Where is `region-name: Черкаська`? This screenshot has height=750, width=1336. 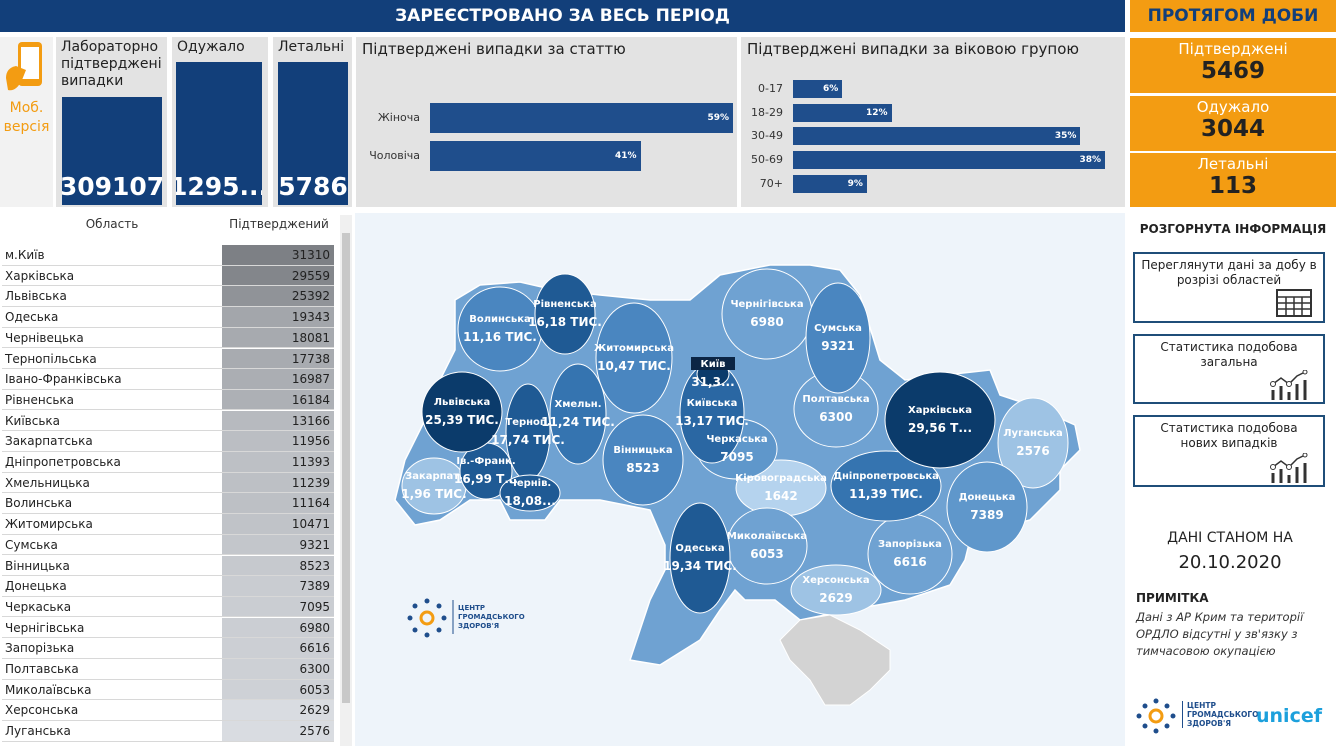
region-name: Черкаська is located at coordinates (112, 607).